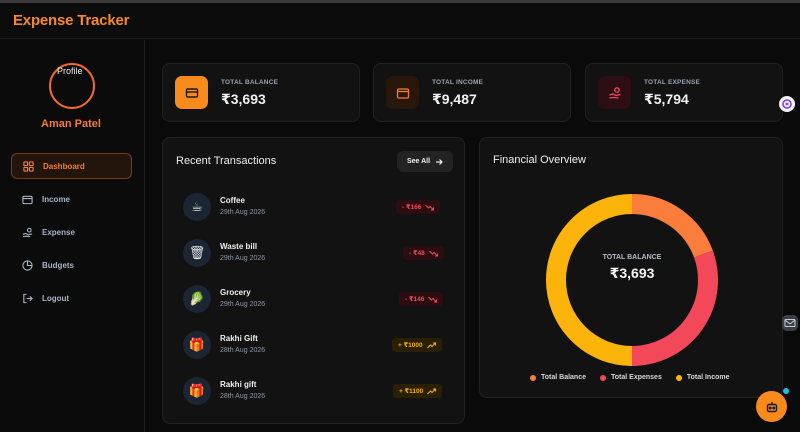  I want to click on sidebar-item-label: Expense, so click(58, 232).